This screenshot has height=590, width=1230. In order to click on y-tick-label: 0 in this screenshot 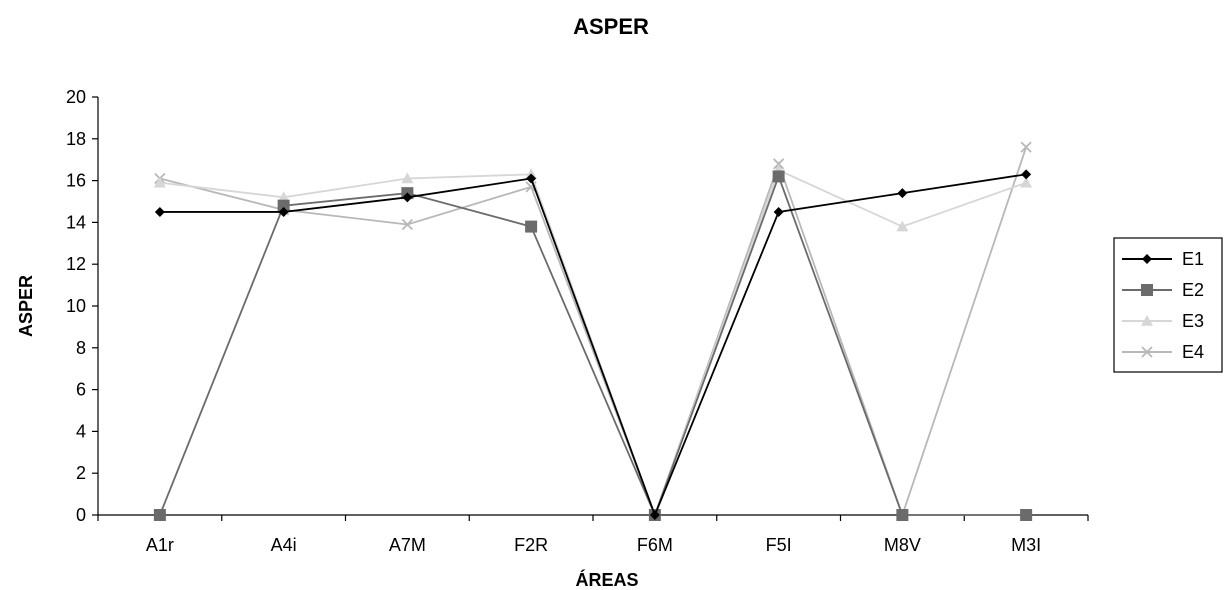, I will do `click(81, 515)`.